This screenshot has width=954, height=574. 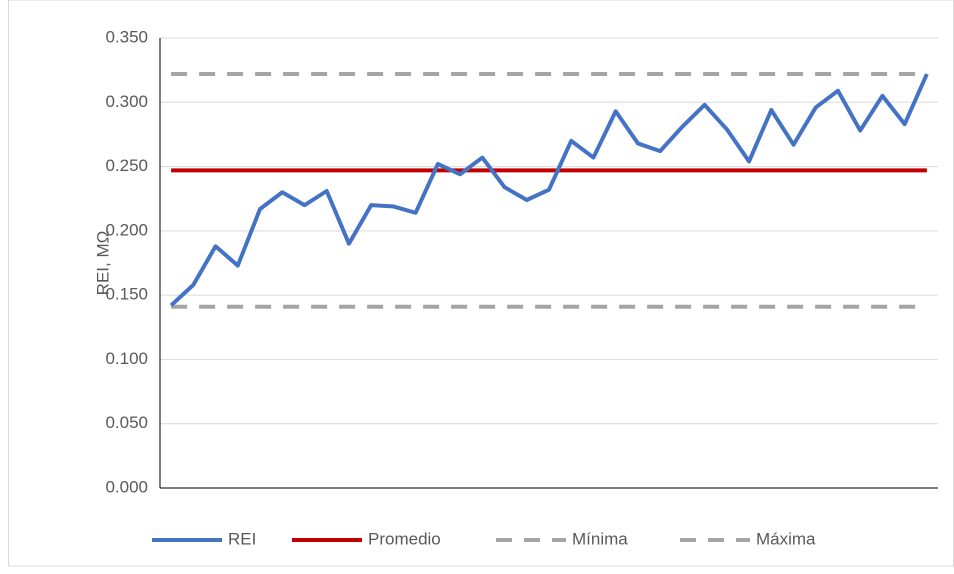 I want to click on y-tick-label: 0.100, so click(x=126, y=358).